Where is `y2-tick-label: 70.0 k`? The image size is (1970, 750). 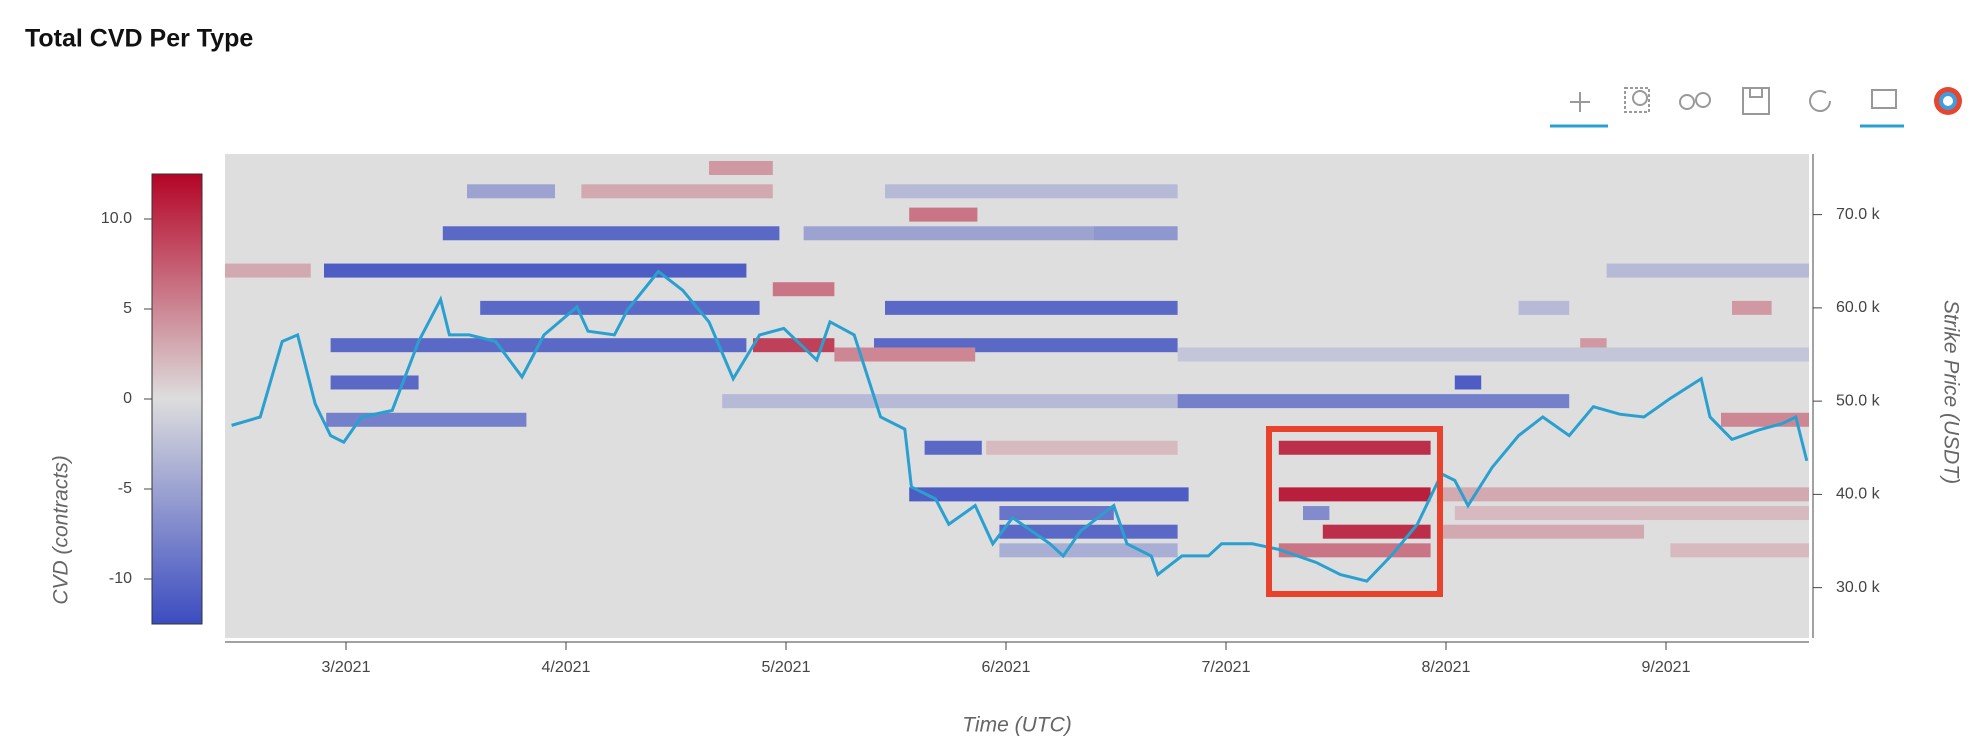
y2-tick-label: 70.0 k is located at coordinates (1858, 214).